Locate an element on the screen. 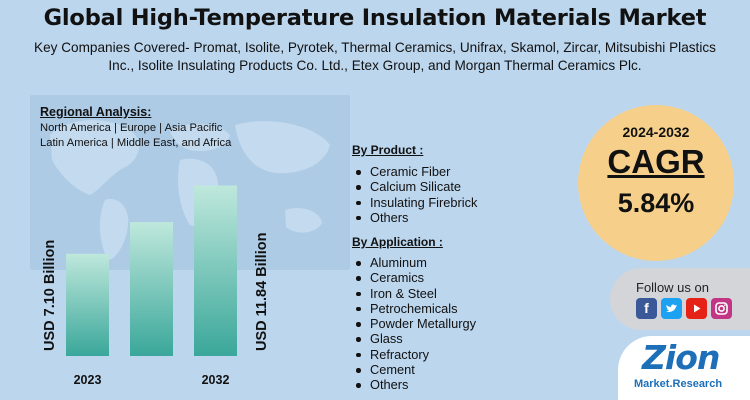 The image size is (750, 400). application-item: Glass is located at coordinates (414, 338).